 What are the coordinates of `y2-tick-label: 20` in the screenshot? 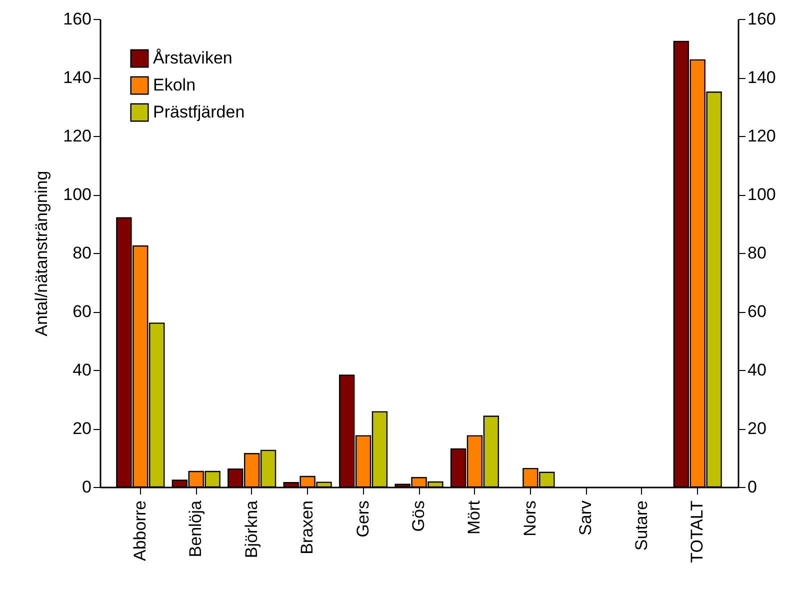 It's located at (757, 428).